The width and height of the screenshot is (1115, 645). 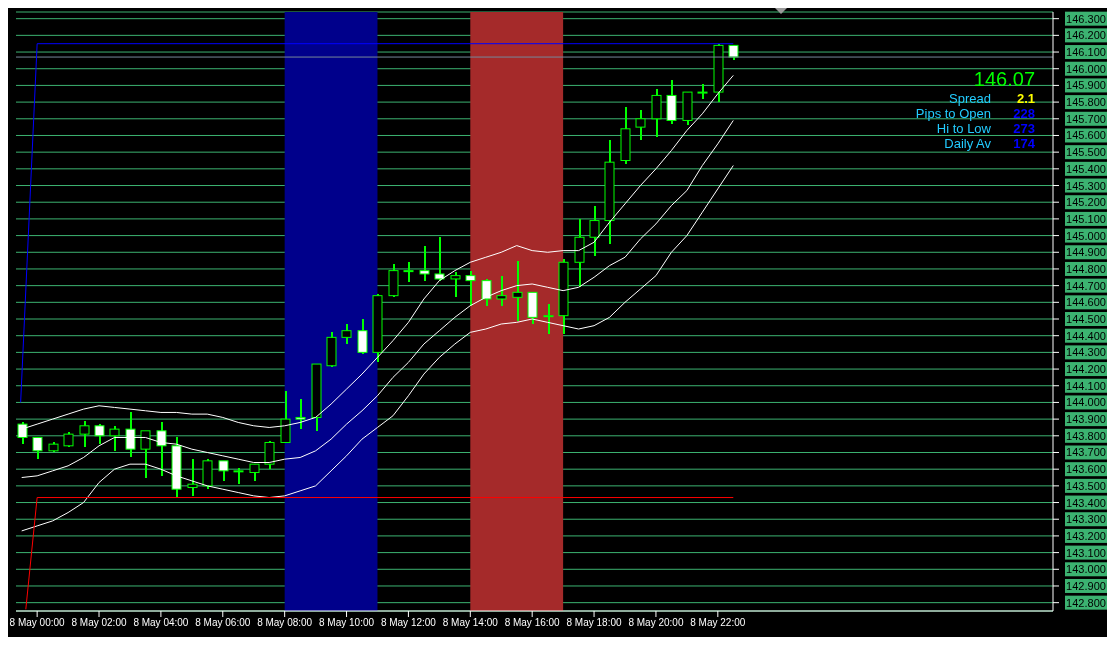 I want to click on annotation: Daily Av, so click(x=967, y=143).